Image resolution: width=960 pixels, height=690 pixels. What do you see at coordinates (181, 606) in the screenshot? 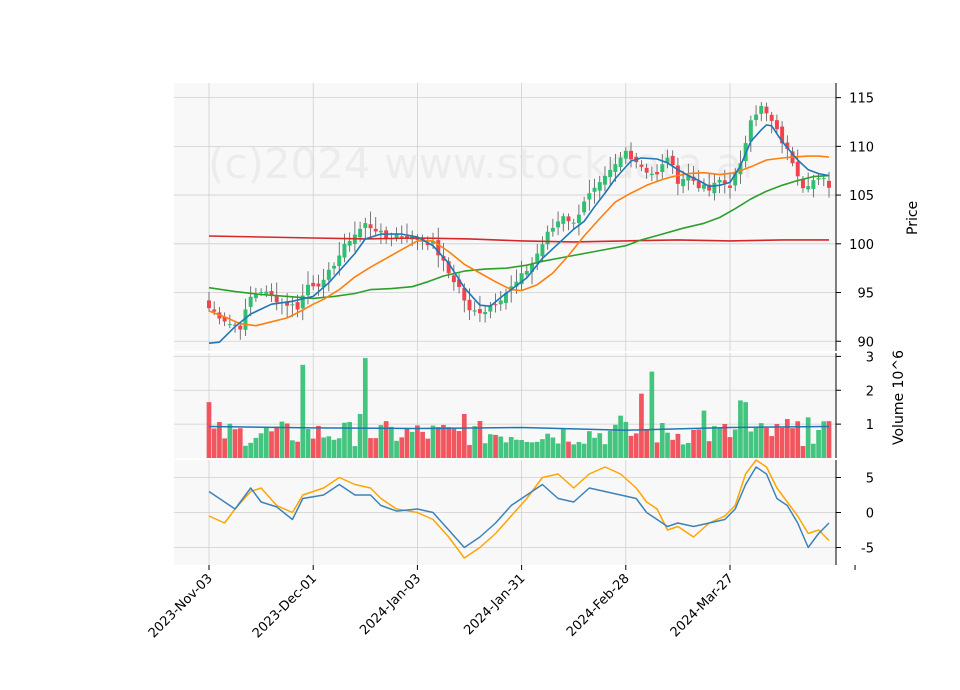
I see `x-tick-label: 2023-Nov-03` at bounding box center [181, 606].